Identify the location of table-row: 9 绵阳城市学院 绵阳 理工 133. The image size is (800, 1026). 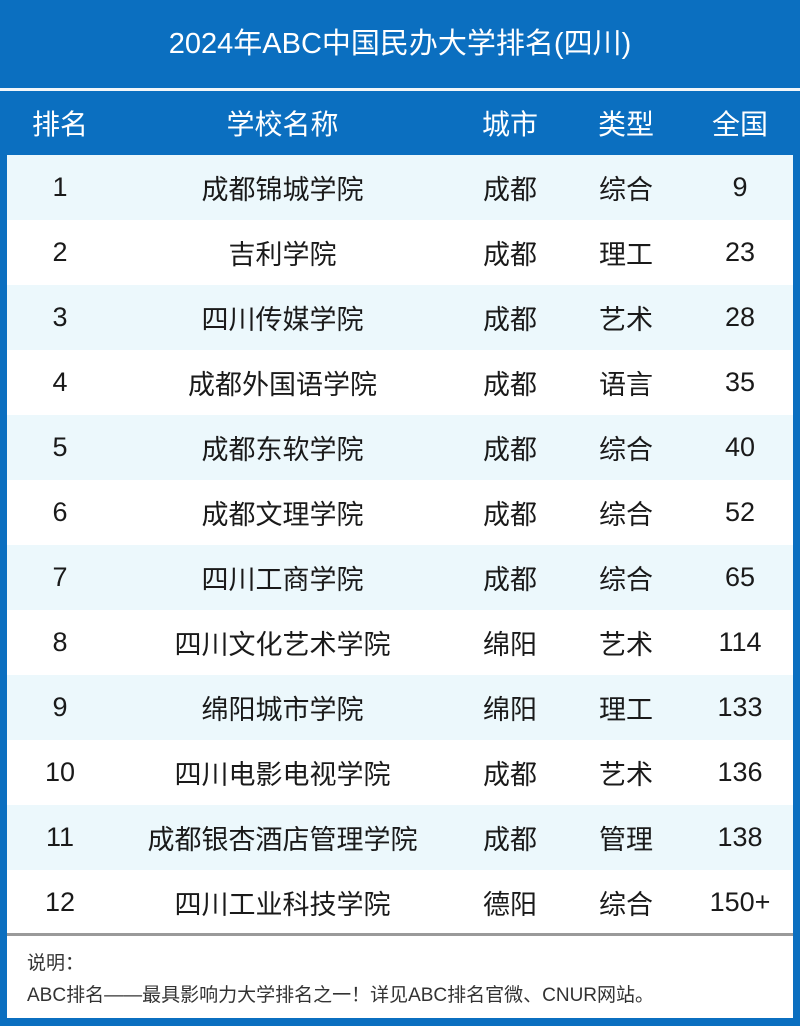
(400, 707).